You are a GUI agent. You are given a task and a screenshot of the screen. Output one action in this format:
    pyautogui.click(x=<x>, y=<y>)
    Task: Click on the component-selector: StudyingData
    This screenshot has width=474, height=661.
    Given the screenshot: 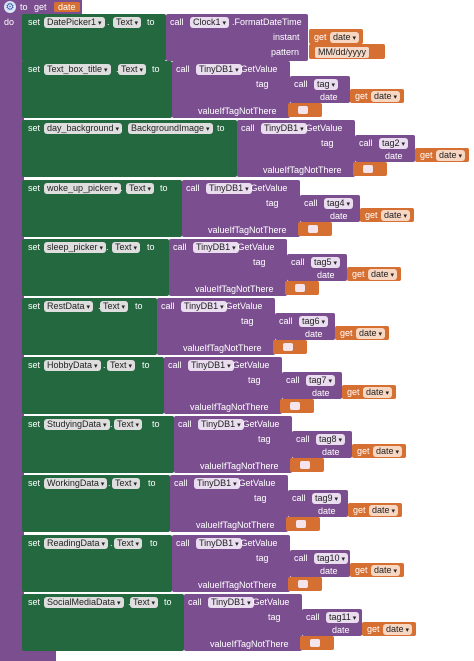 What is the action you would take?
    pyautogui.click(x=77, y=424)
    